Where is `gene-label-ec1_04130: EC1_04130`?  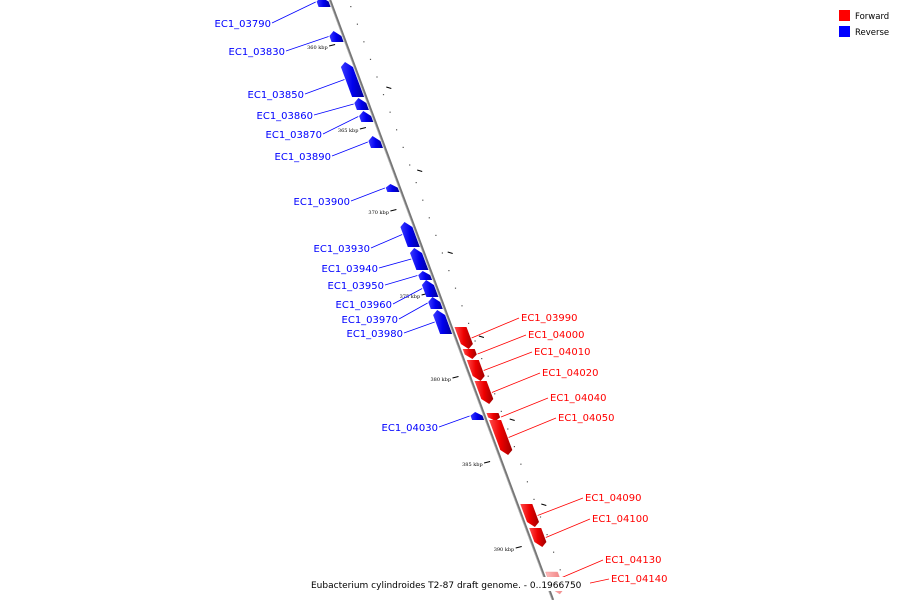
gene-label-ec1_04130: EC1_04130 is located at coordinates (633, 560).